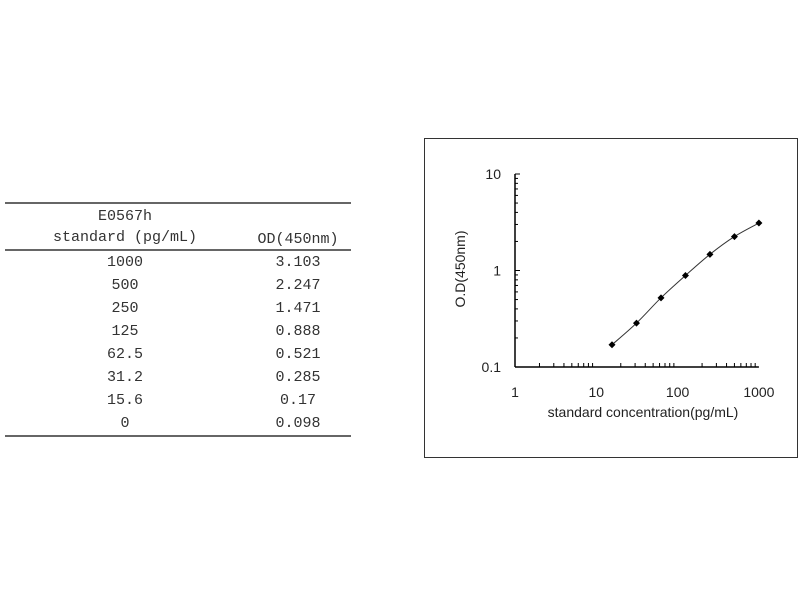 This screenshot has height=600, width=800. Describe the element at coordinates (298, 331) in the screenshot. I see `cell-od: 0.888` at that location.